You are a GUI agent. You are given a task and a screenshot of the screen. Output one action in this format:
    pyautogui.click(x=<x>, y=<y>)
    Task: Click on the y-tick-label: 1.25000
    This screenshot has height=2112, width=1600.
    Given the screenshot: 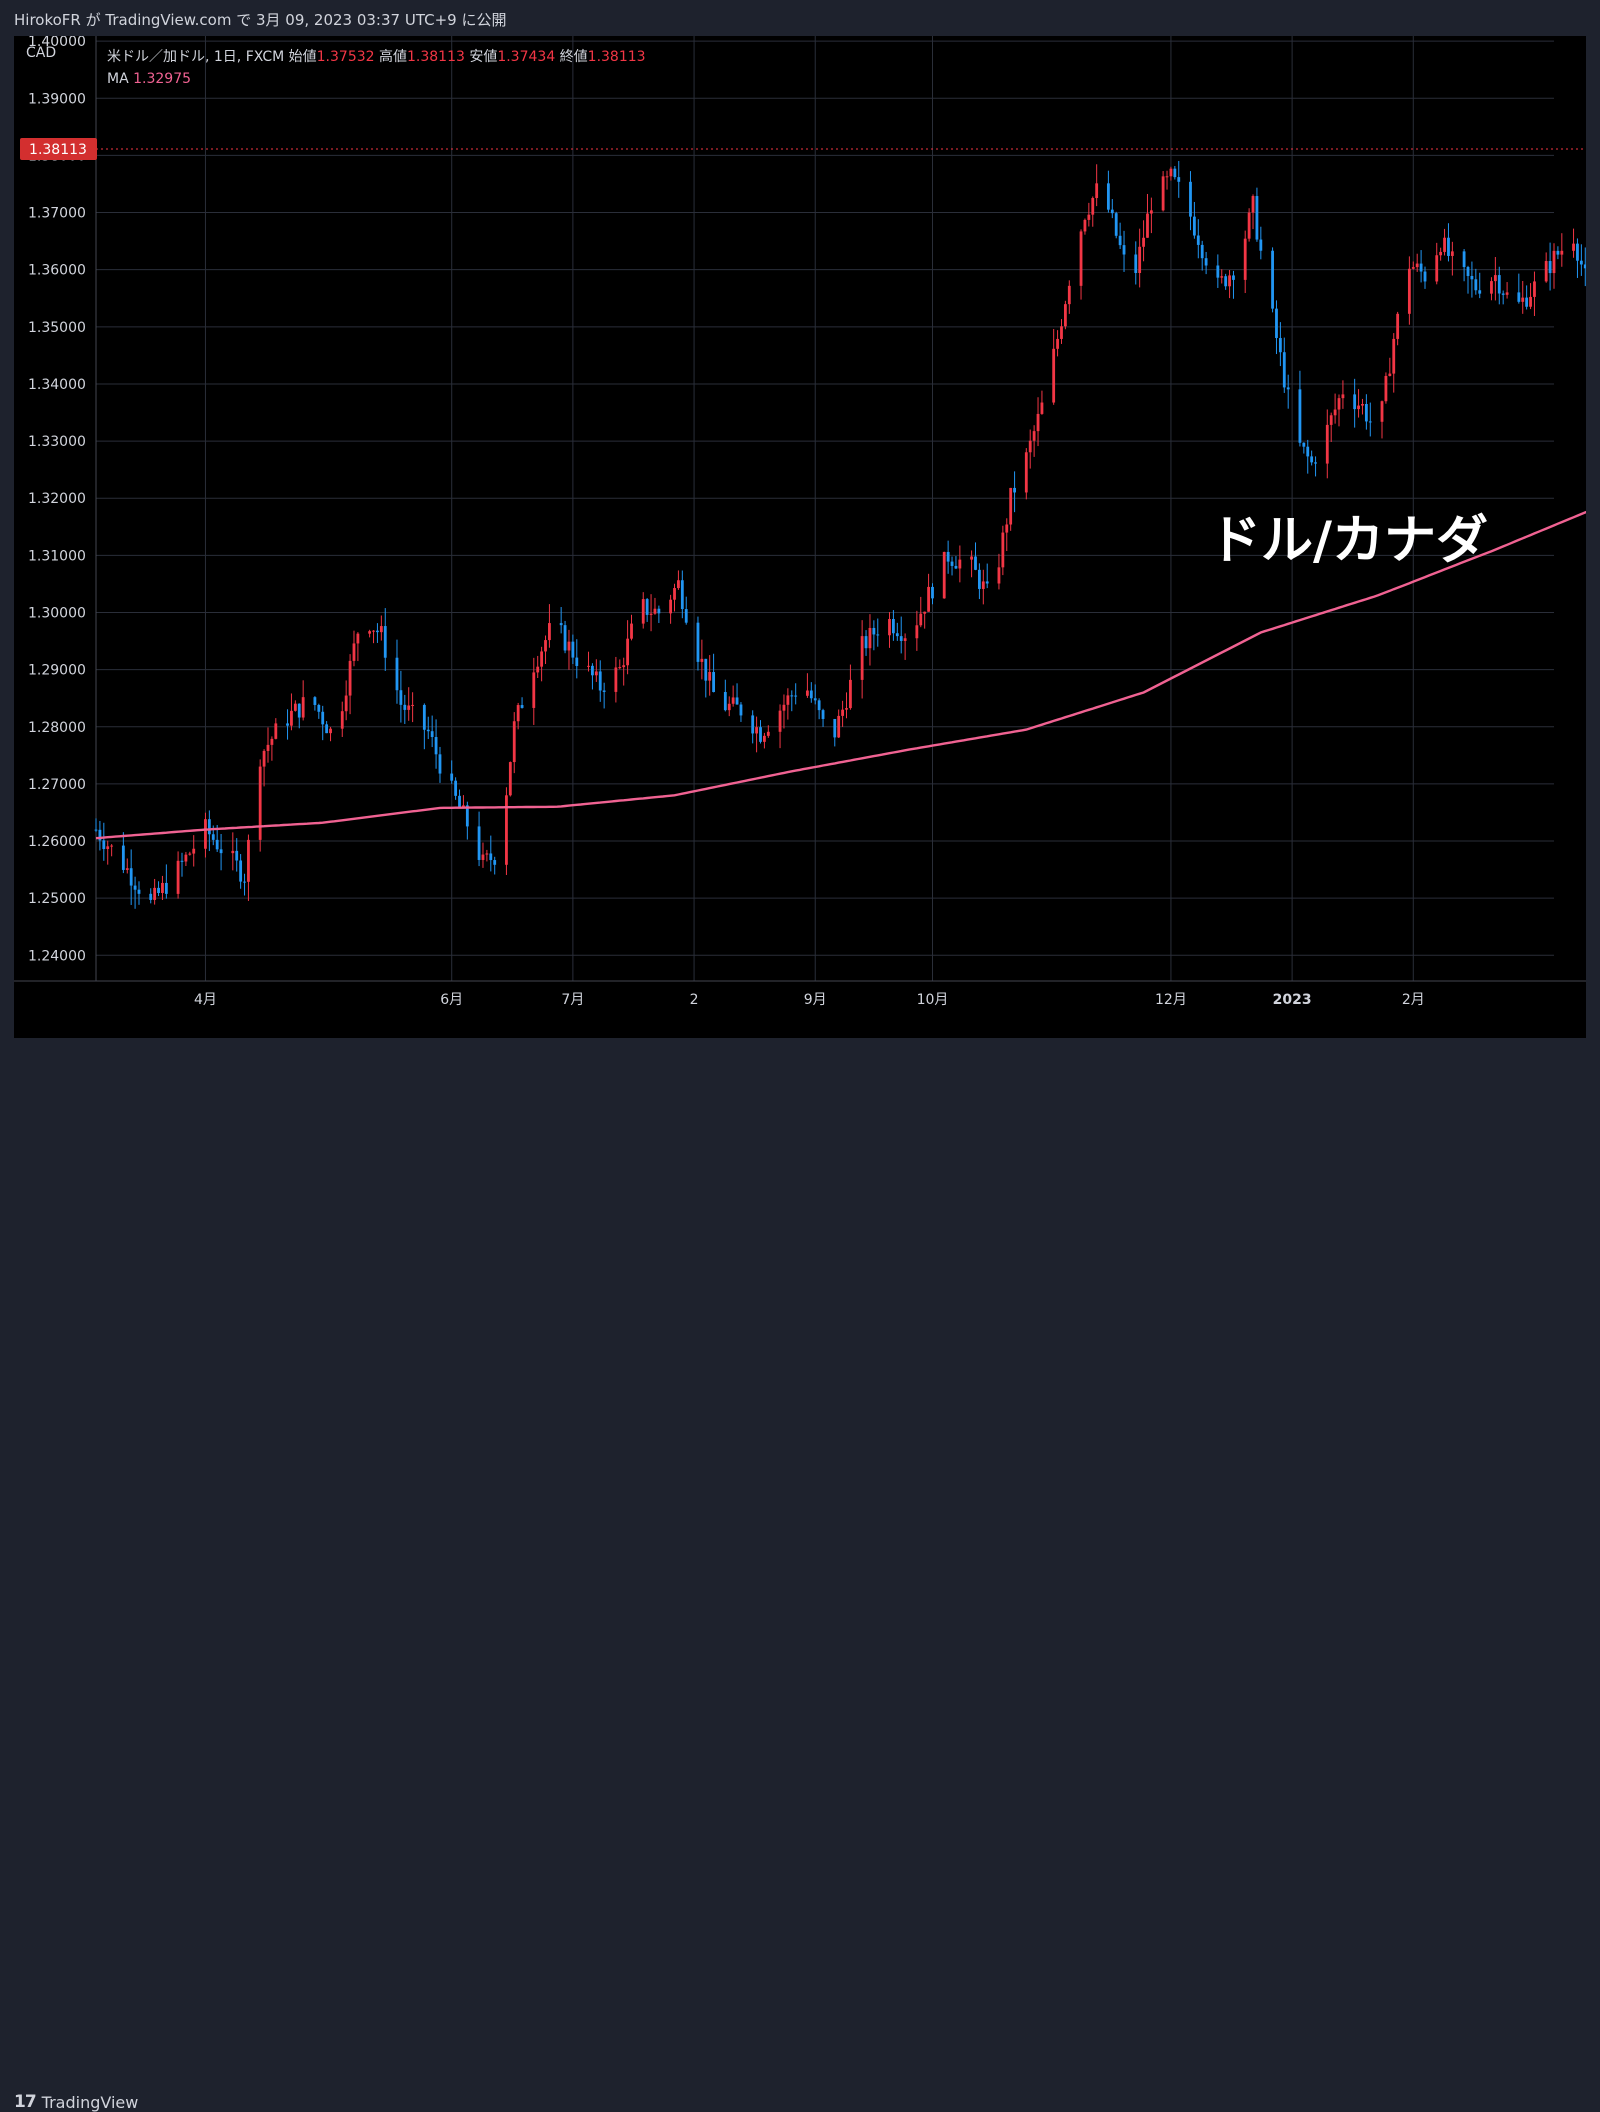 What is the action you would take?
    pyautogui.click(x=57, y=899)
    